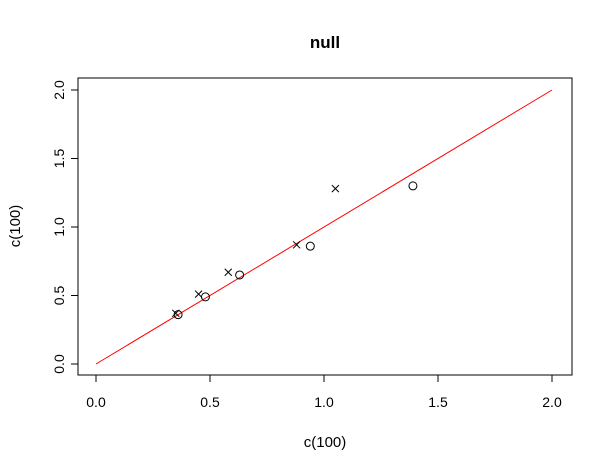 The height and width of the screenshot is (473, 611). What do you see at coordinates (294, 250) in the screenshot?
I see `points-layer` at bounding box center [294, 250].